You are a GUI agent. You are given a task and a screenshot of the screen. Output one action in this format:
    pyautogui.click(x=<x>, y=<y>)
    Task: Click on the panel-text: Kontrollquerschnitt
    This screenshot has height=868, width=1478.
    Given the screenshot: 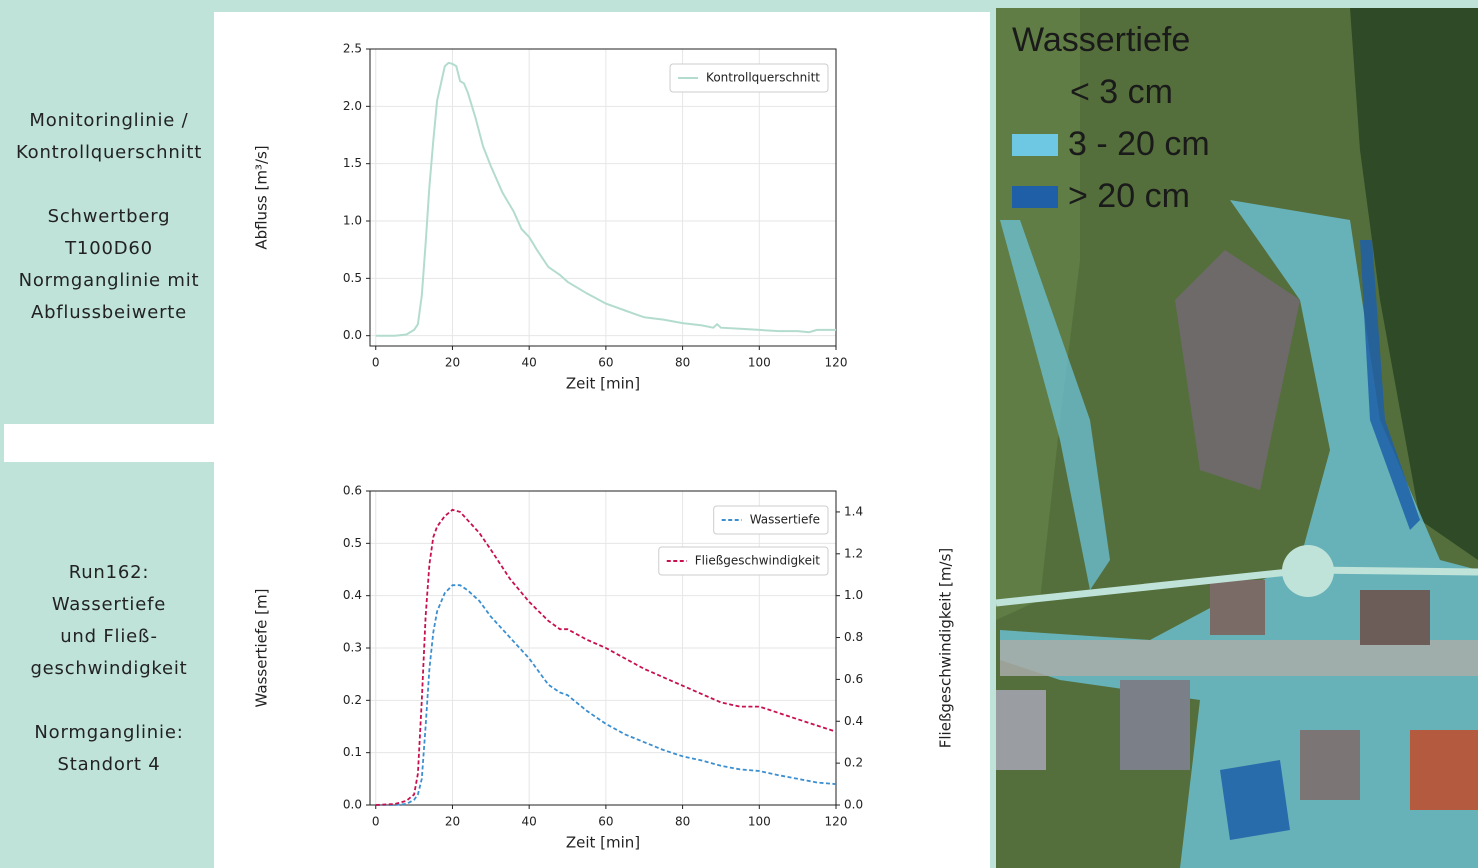 What is the action you would take?
    pyautogui.click(x=109, y=152)
    